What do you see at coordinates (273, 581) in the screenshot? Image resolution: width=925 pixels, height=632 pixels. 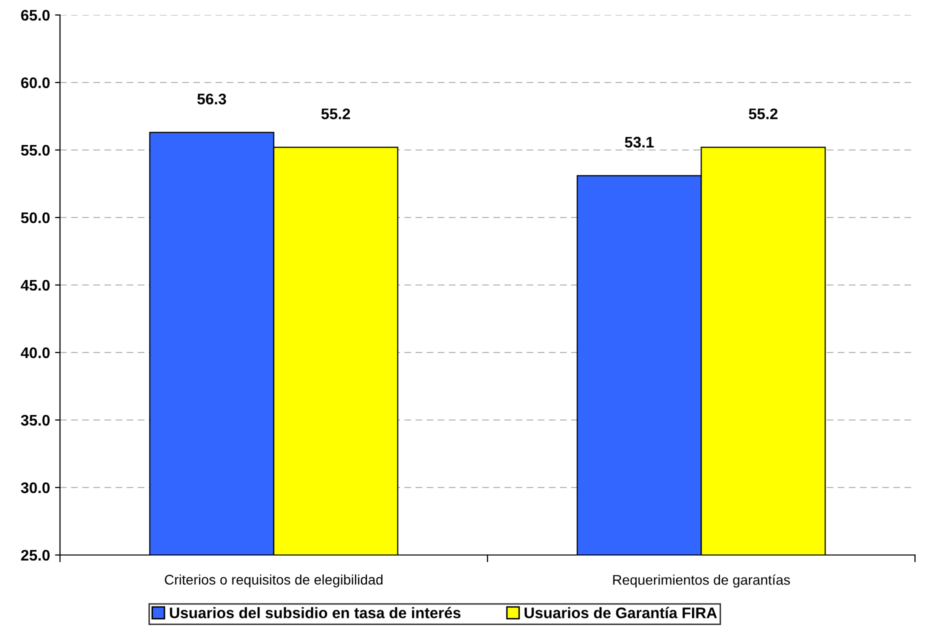 I see `x-tick-label: Criterios o requisitos de elegibilidad` at bounding box center [273, 581].